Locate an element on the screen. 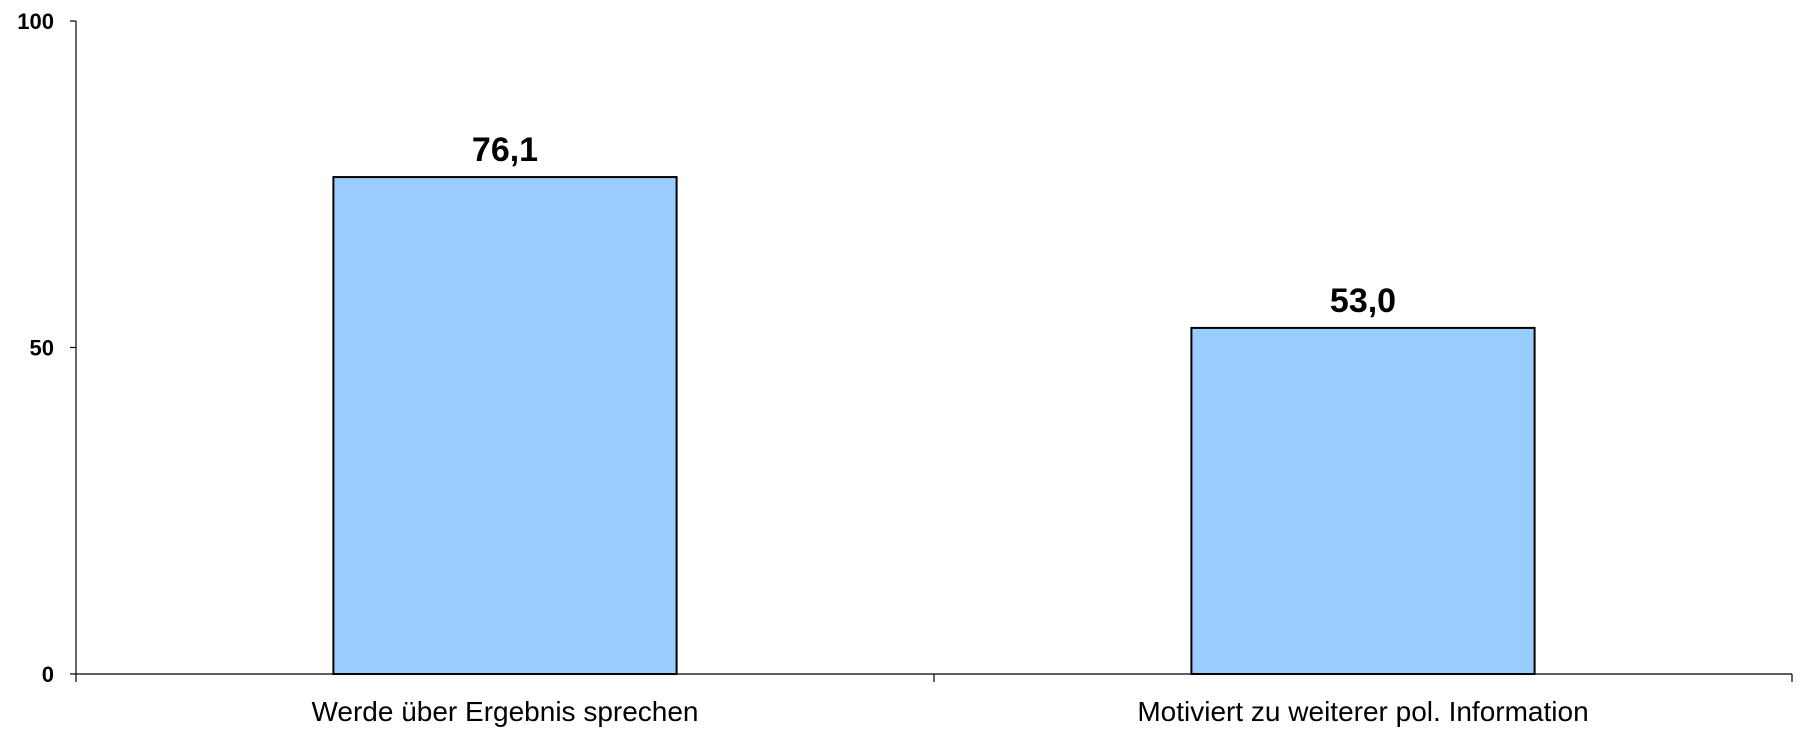  y-tick-label: 100 is located at coordinates (35, 21).